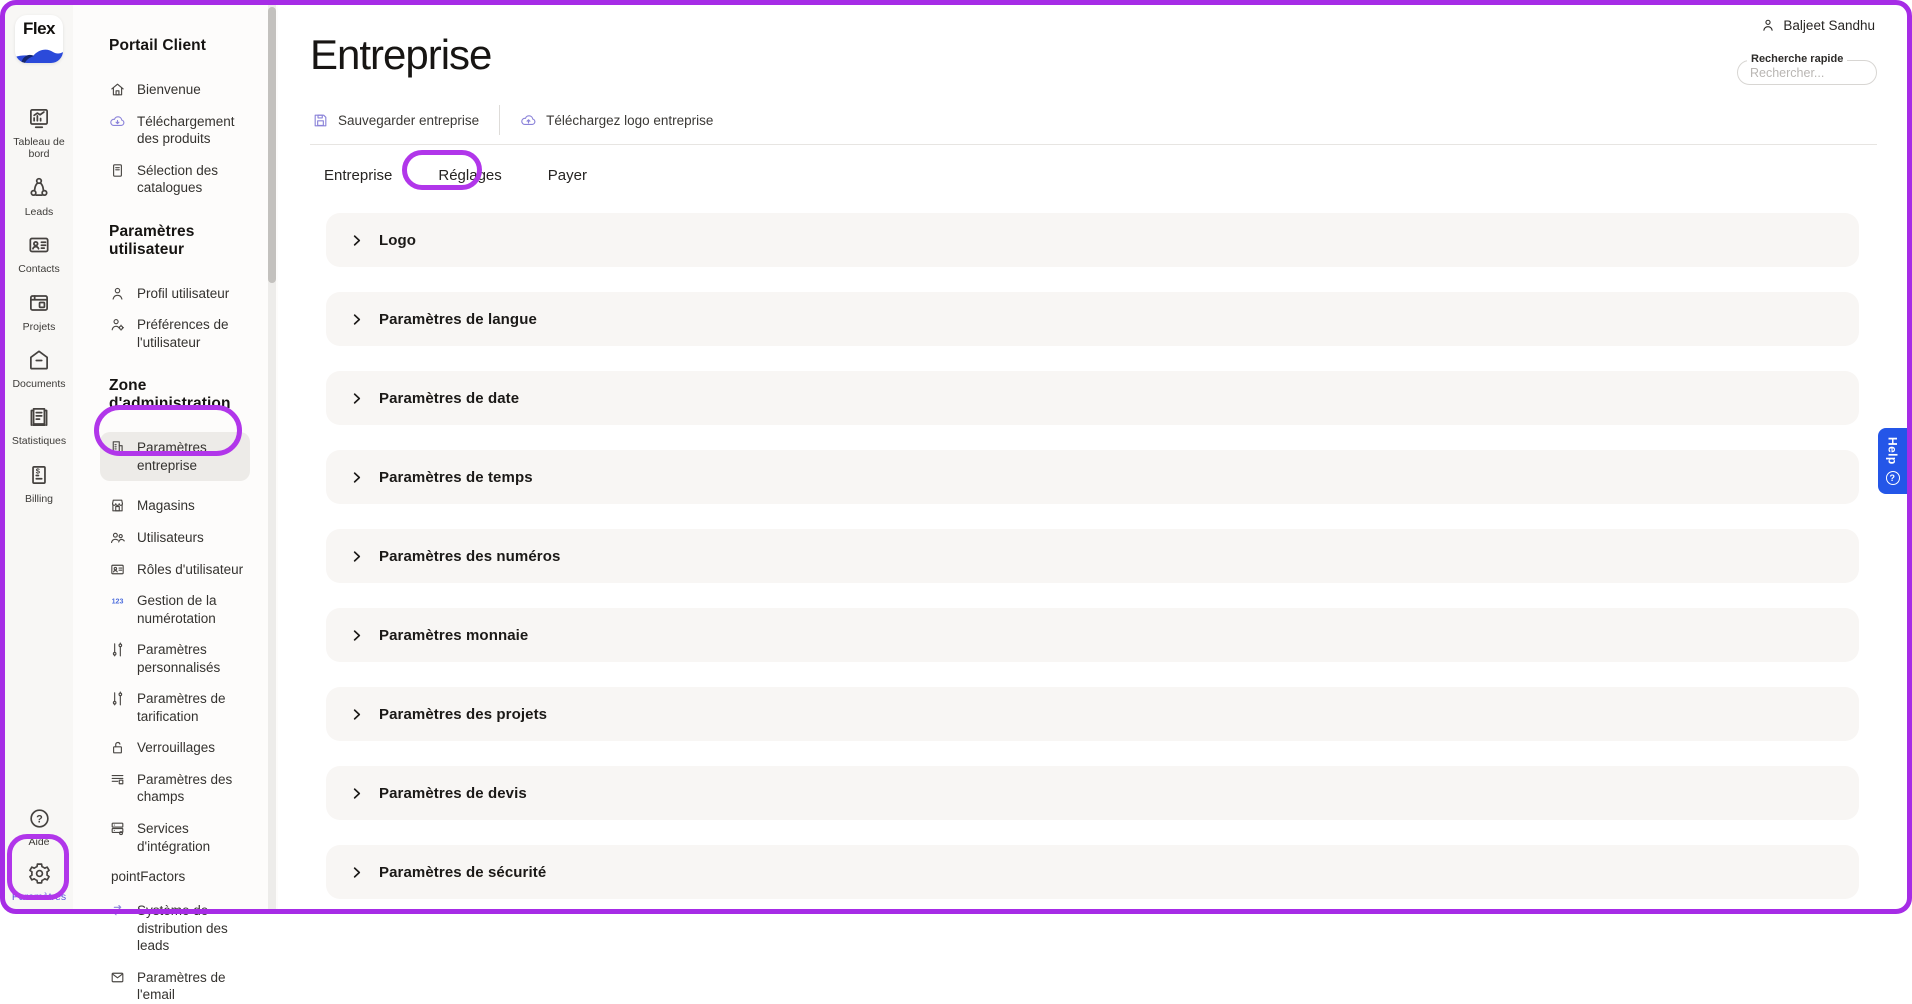 This screenshot has height=1004, width=1912. Describe the element at coordinates (117, 89) in the screenshot. I see `home-icon` at that location.